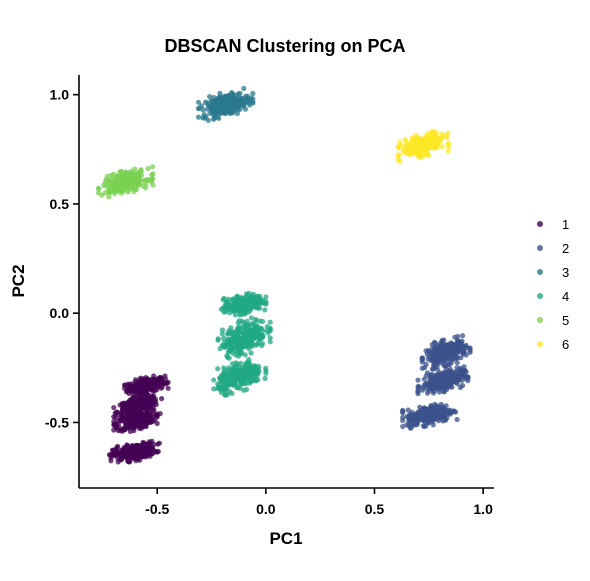 The image size is (590, 581). What do you see at coordinates (375, 509) in the screenshot?
I see `x-tick-label: 0.5` at bounding box center [375, 509].